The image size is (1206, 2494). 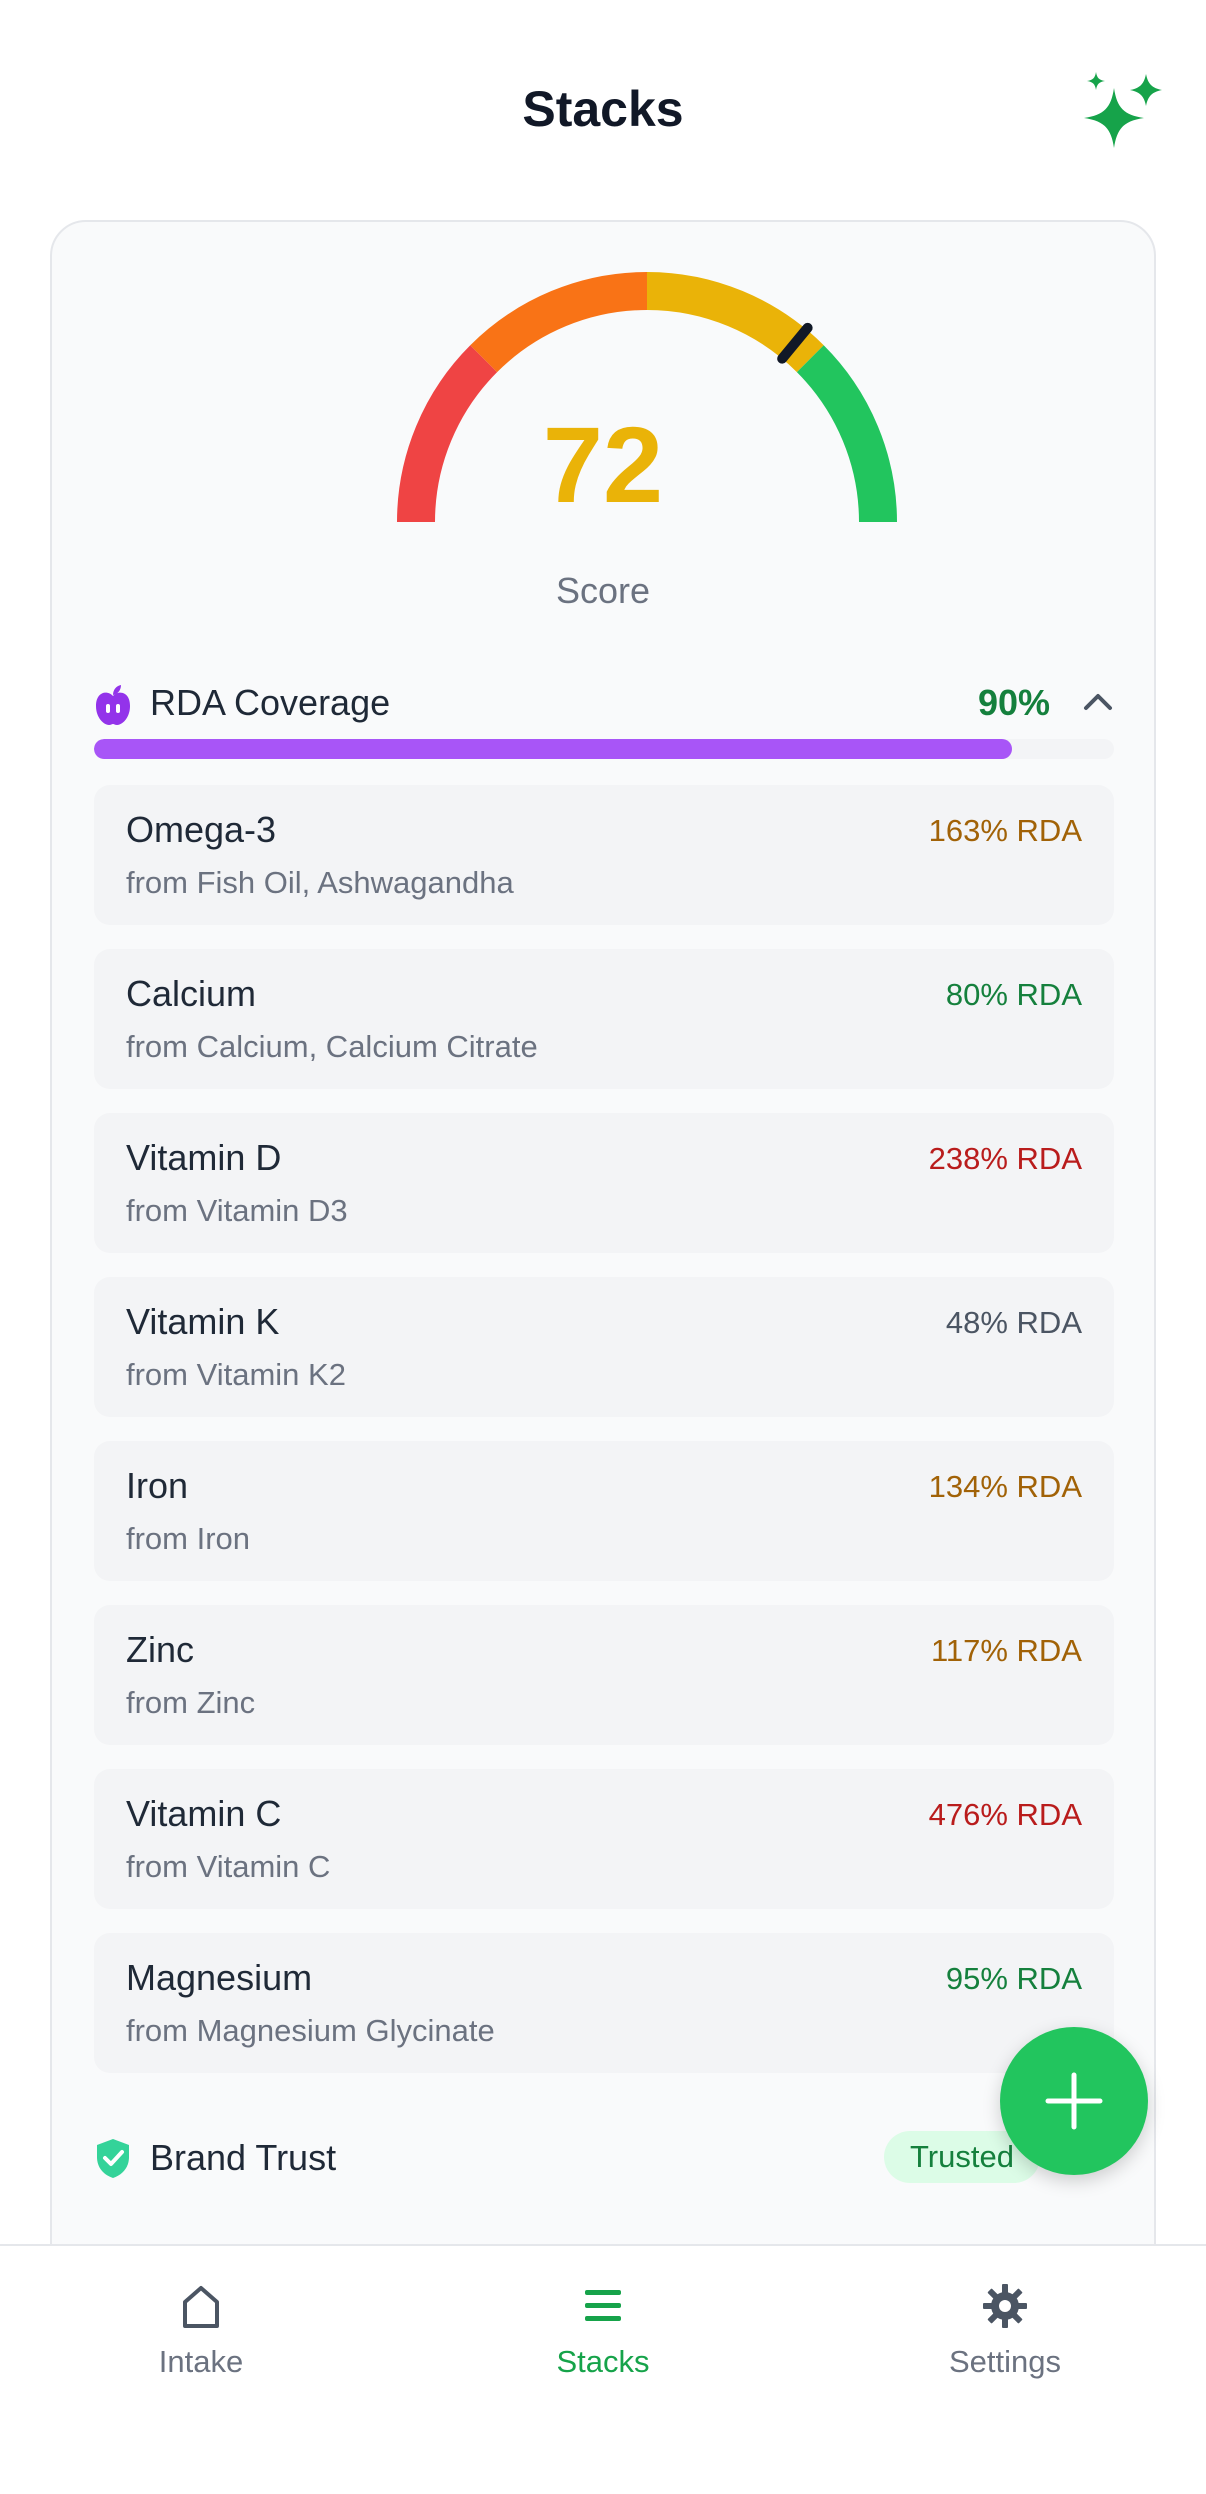 I want to click on nutrient-source: from Vitamin K2, so click(x=236, y=1374).